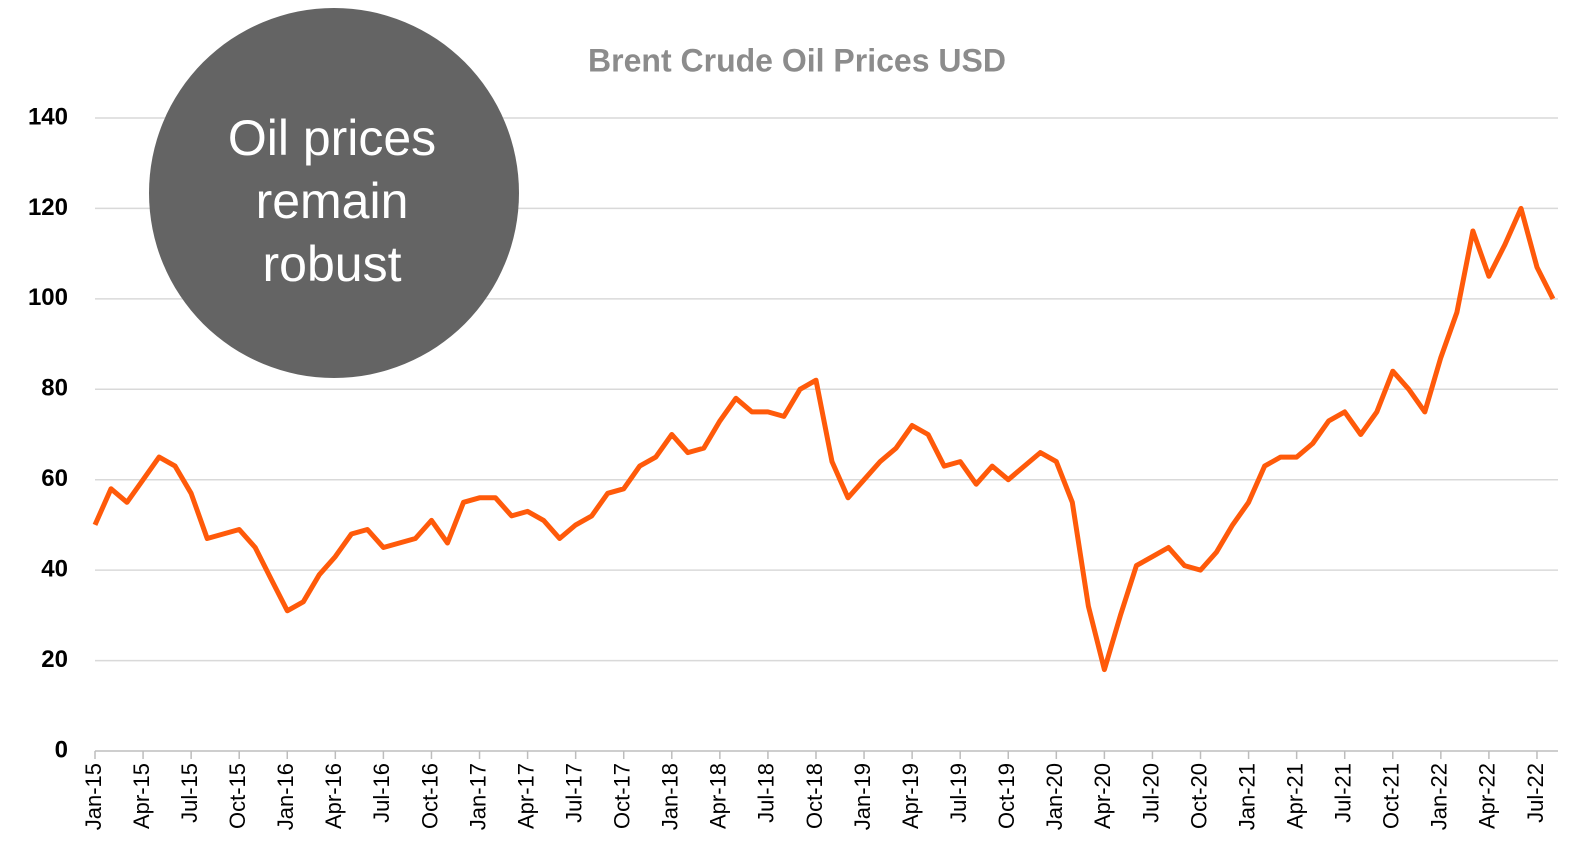  Describe the element at coordinates (958, 793) in the screenshot. I see `x-tick-label: Jul-19` at that location.